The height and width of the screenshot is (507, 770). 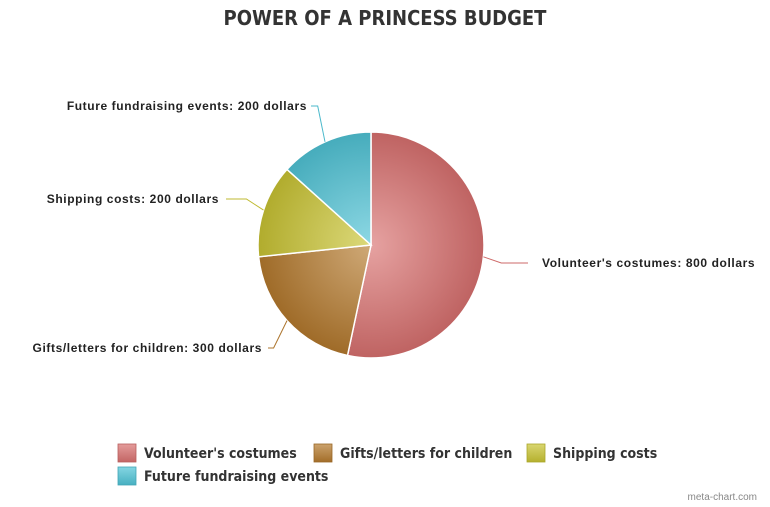 I want to click on legend-label: Future fundraising events, so click(x=236, y=477).